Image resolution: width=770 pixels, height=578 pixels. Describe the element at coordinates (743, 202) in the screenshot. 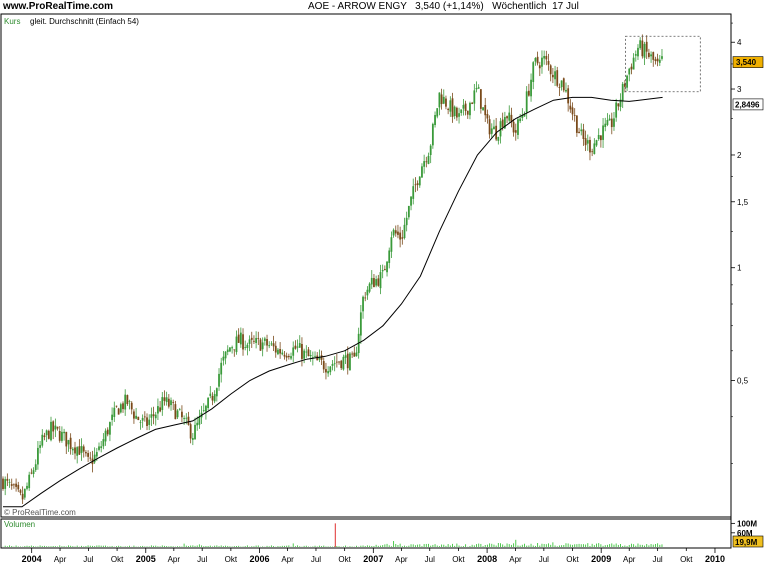

I see `price-tick-label: 1,5` at that location.